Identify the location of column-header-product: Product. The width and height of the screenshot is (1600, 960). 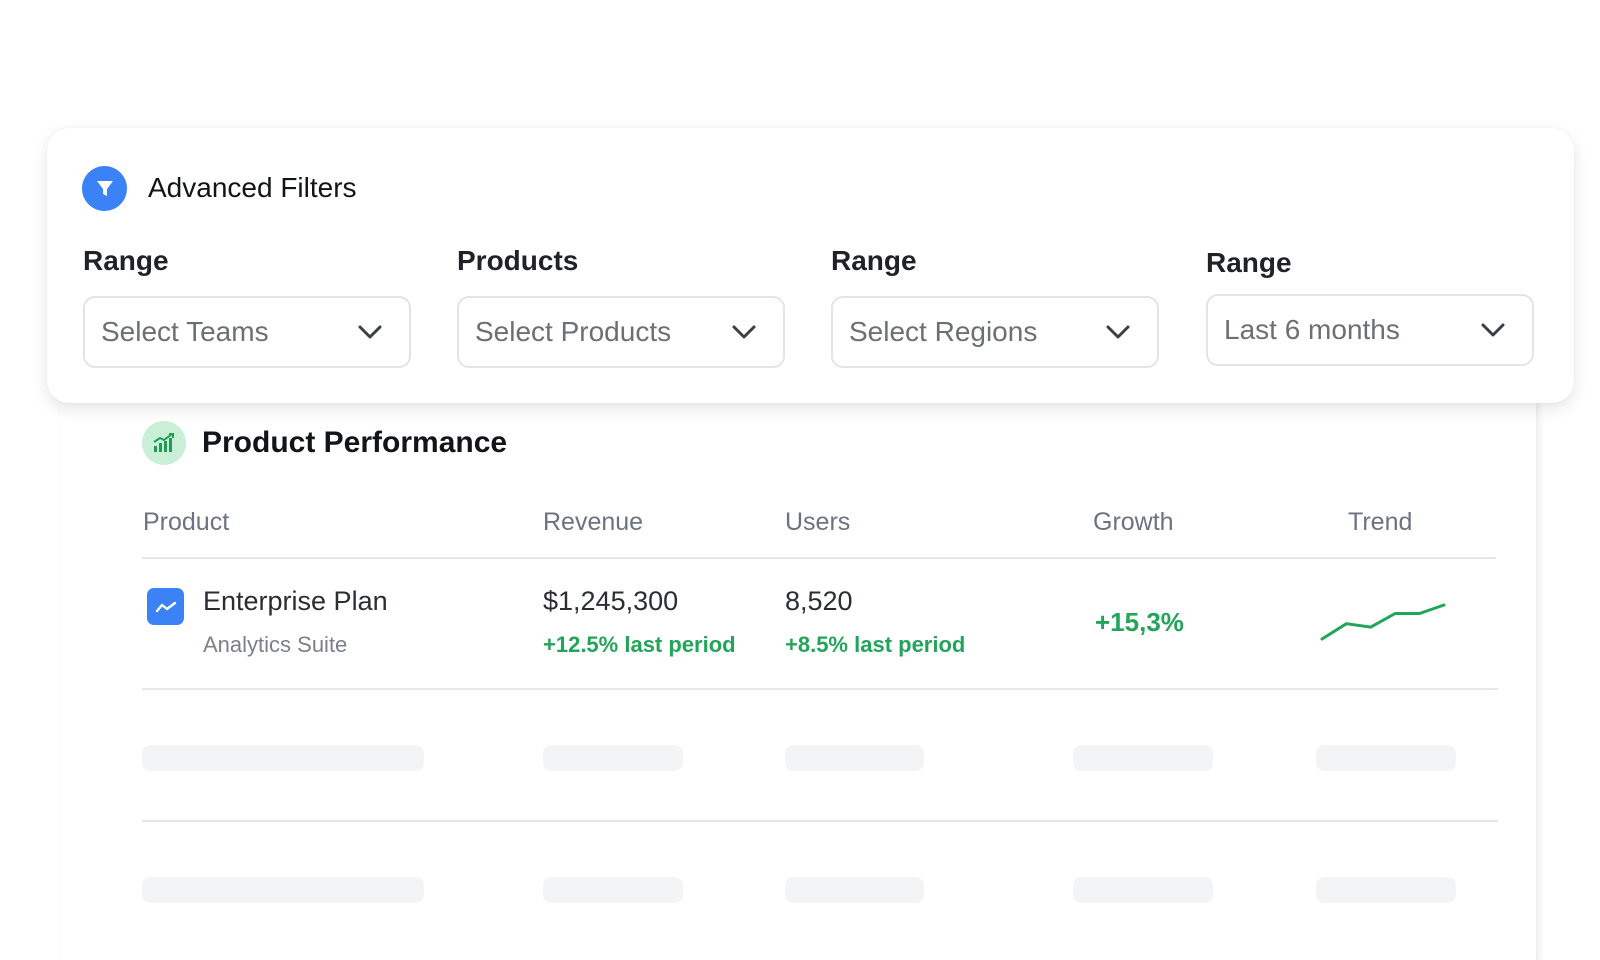
(186, 522).